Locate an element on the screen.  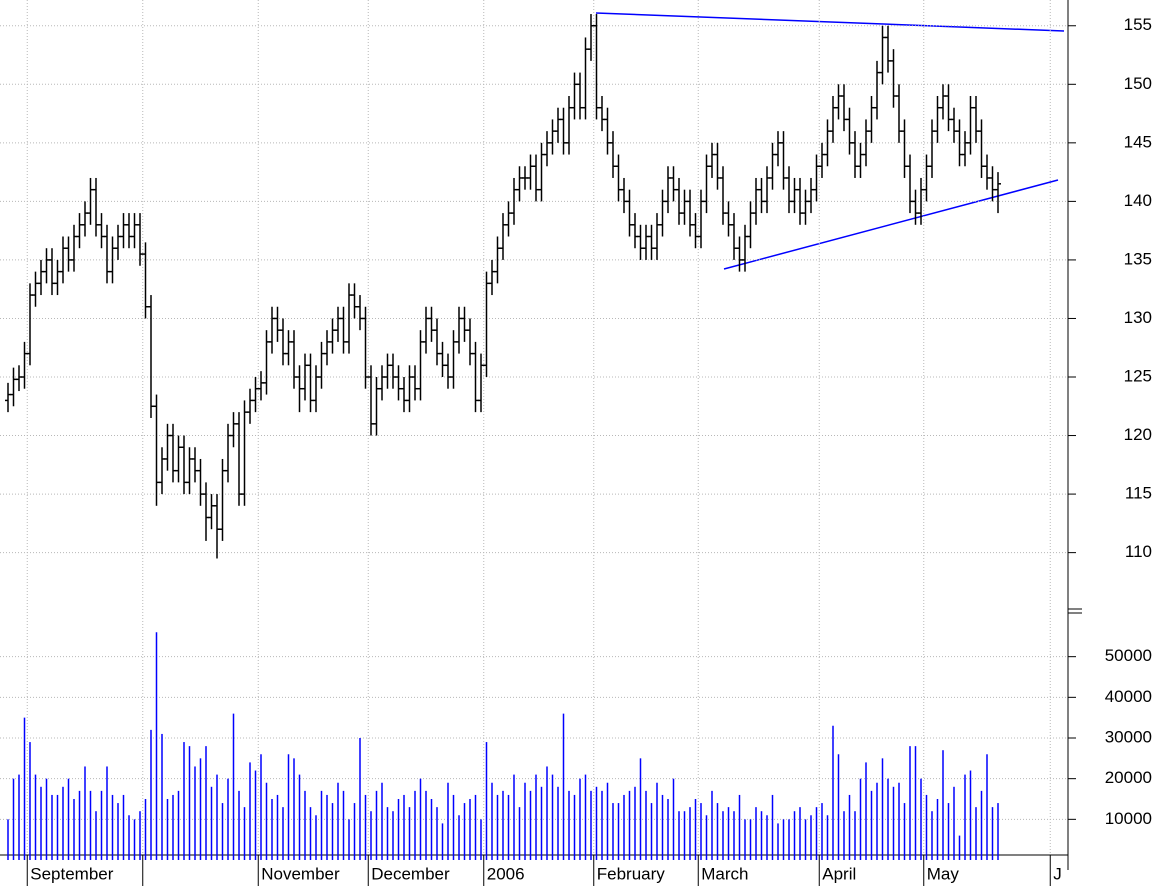
y-tick-label: 115 is located at coordinates (1138, 493).